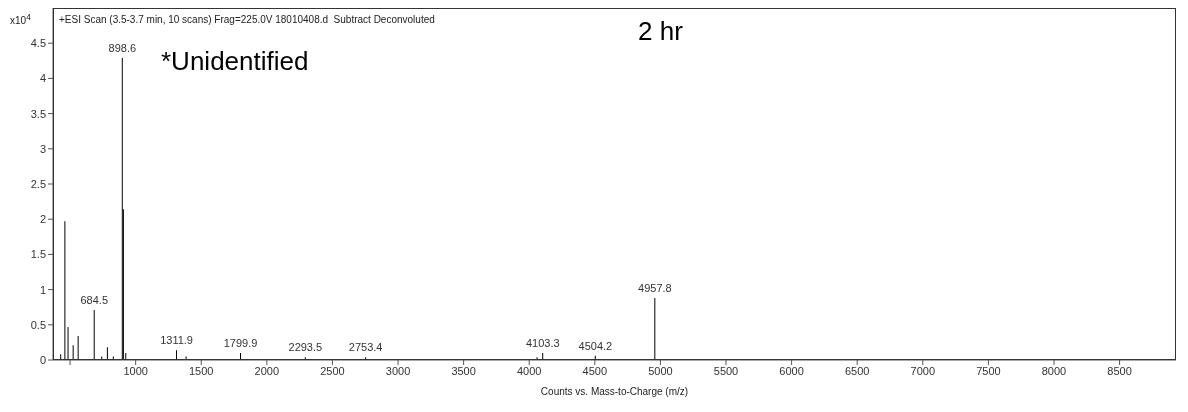 Image resolution: width=1188 pixels, height=412 pixels. I want to click on annotation: *Unidentified, so click(235, 61).